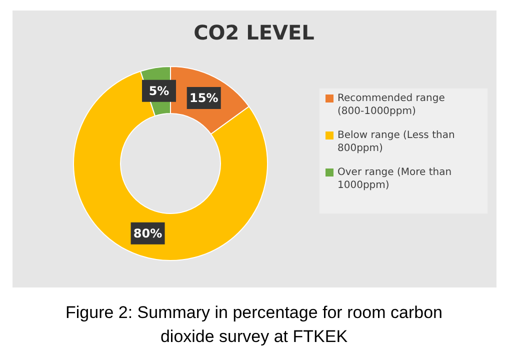  I want to click on chart-title: CO2 LEVEL, so click(254, 32).